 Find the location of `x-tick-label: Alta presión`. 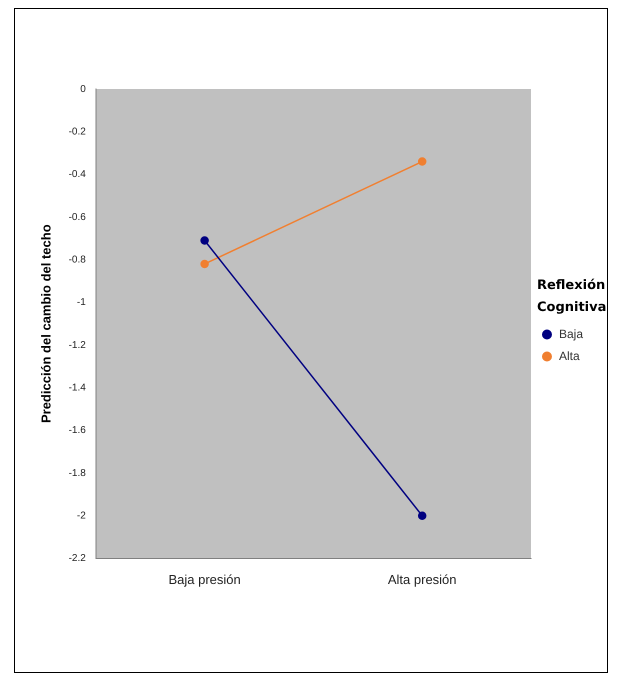

x-tick-label: Alta presión is located at coordinates (422, 579).